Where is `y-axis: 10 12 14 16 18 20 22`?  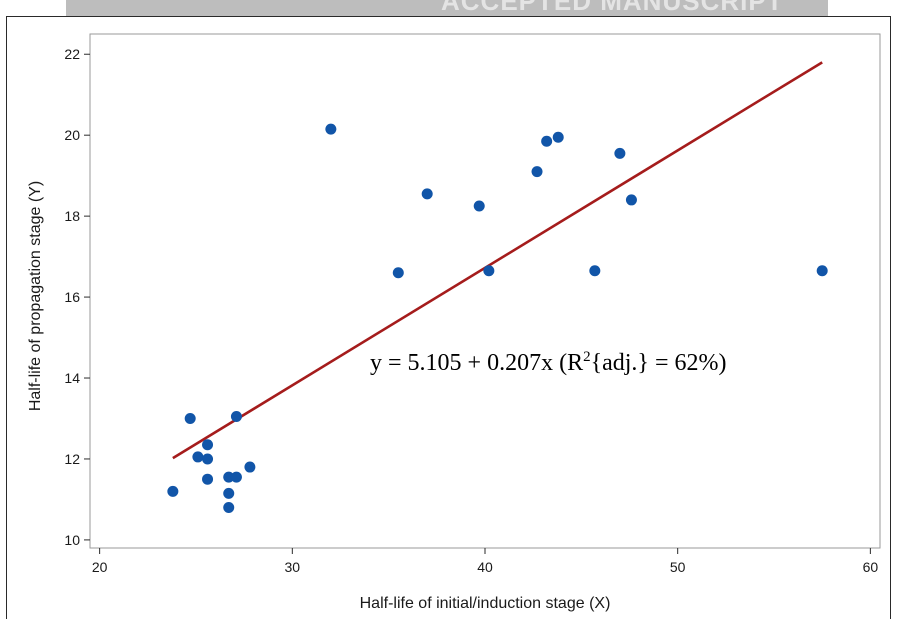
y-axis: 10 12 14 16 18 20 22 is located at coordinates (77, 297).